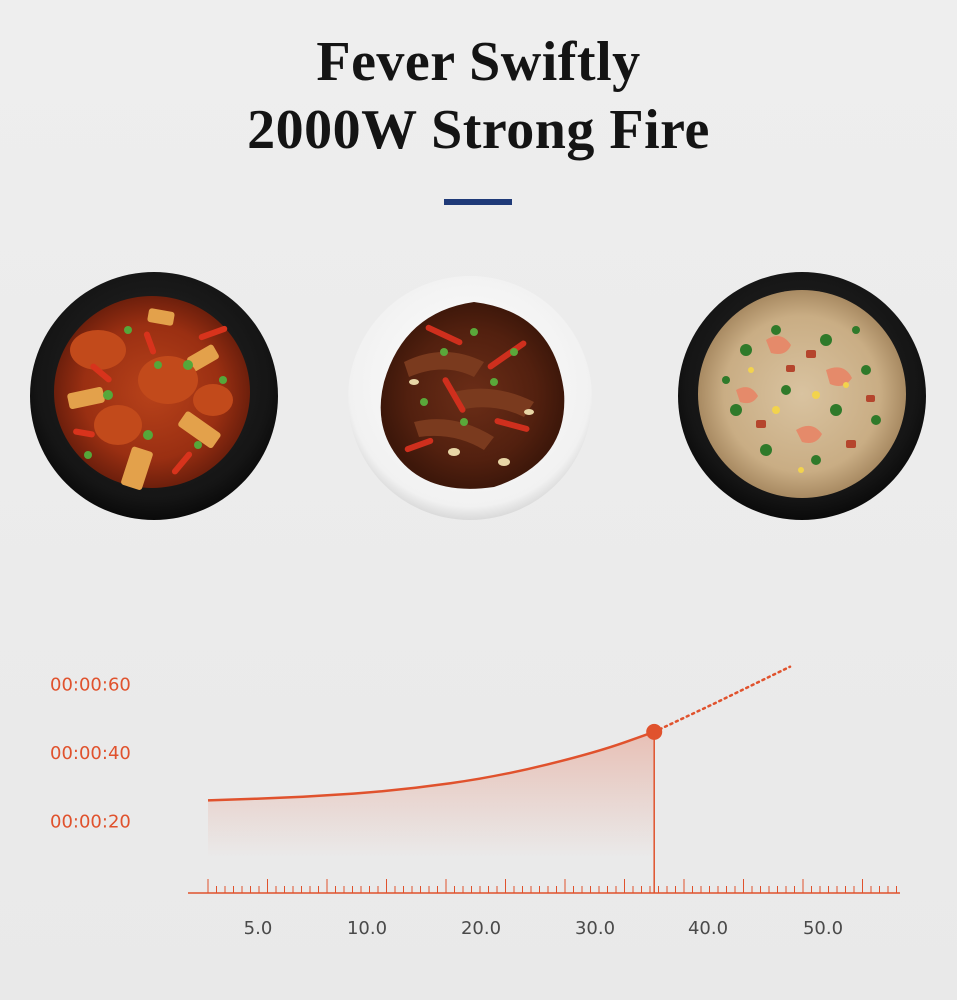  What do you see at coordinates (367, 928) in the screenshot?
I see `chart-x-tick-label: 10.0` at bounding box center [367, 928].